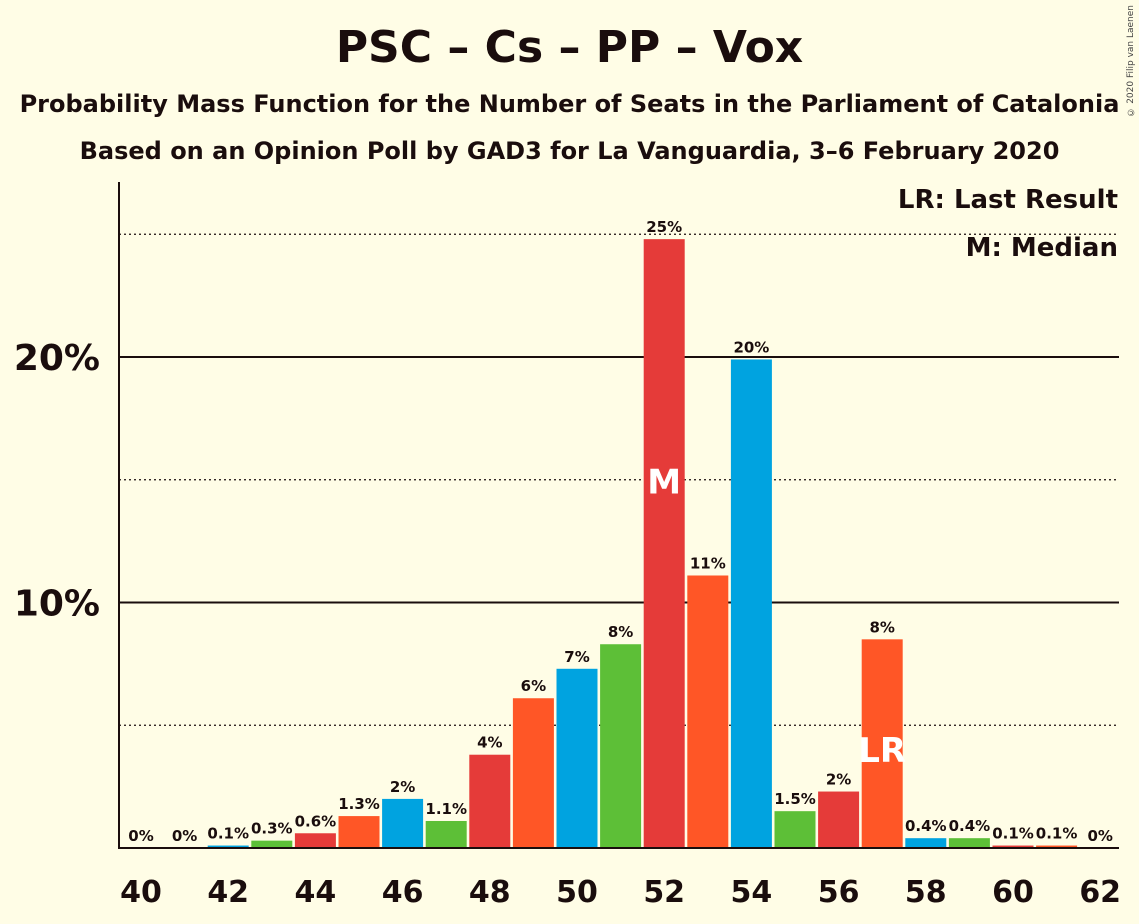 The height and width of the screenshot is (924, 1139). What do you see at coordinates (184, 836) in the screenshot?
I see `bar-value-label-41: 0%` at bounding box center [184, 836].